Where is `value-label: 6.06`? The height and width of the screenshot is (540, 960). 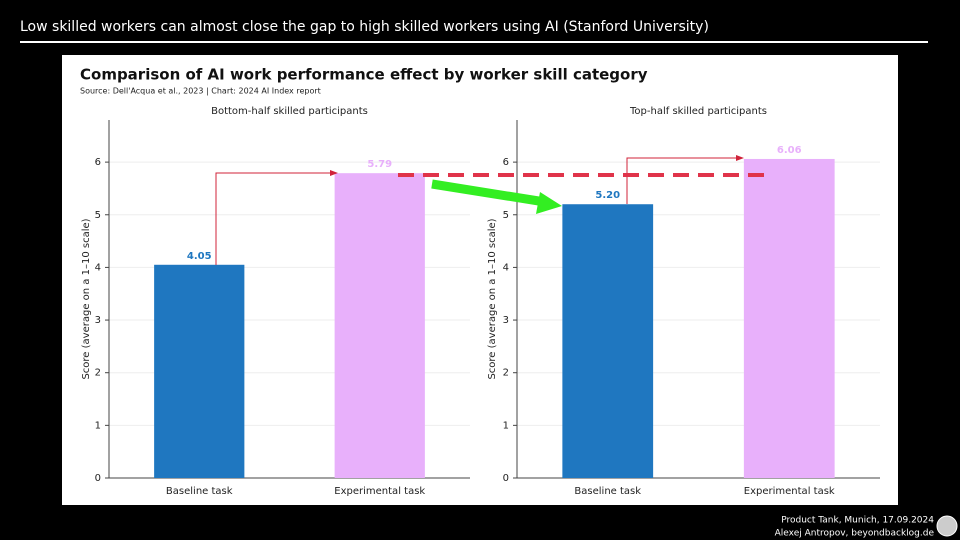
value-label: 6.06 is located at coordinates (789, 150).